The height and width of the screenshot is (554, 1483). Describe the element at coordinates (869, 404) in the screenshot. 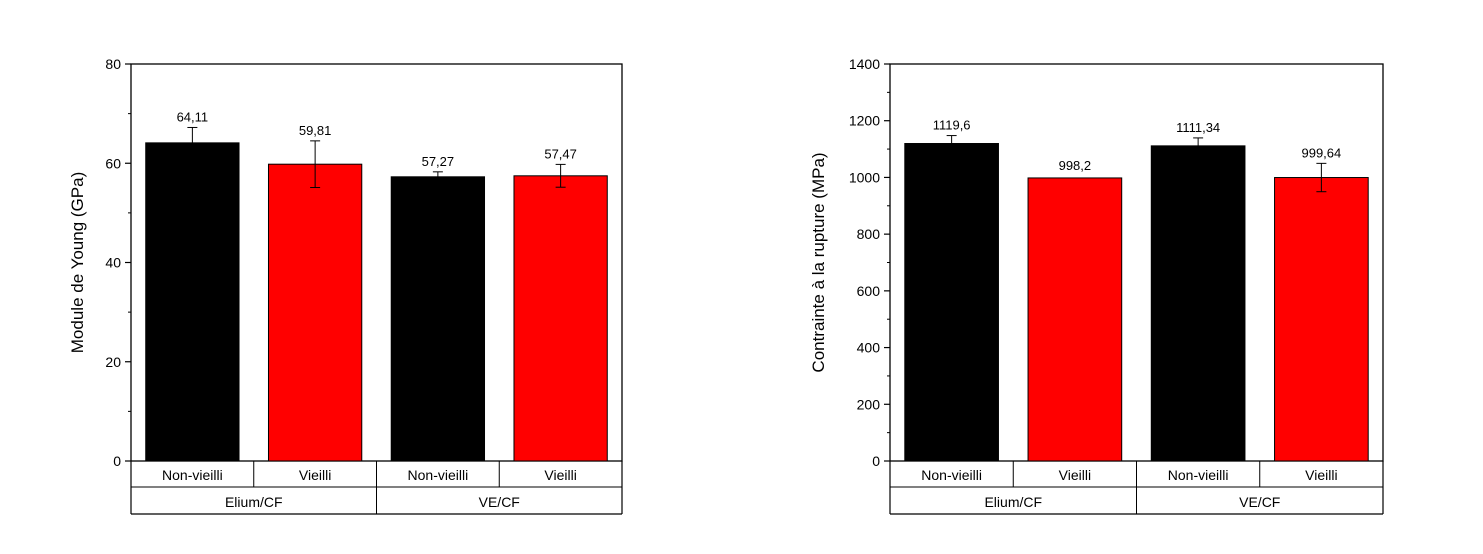

I see `y-tick-label: 200` at that location.